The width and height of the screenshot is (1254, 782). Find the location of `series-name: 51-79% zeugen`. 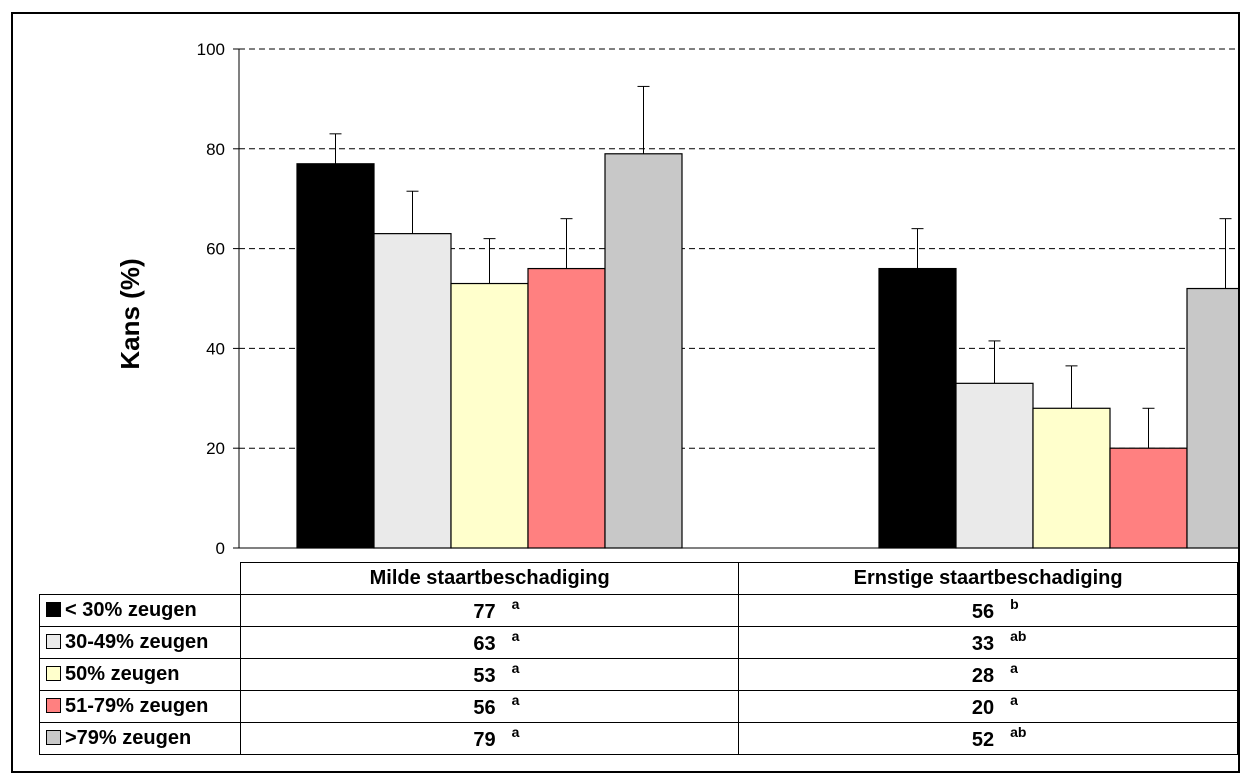

series-name: 51-79% zeugen is located at coordinates (137, 706).